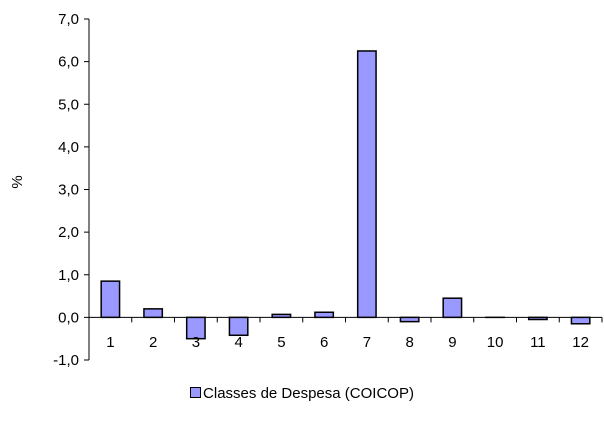 This screenshot has height=430, width=604. Describe the element at coordinates (66, 360) in the screenshot. I see `y-tick-label: -1,0` at that location.